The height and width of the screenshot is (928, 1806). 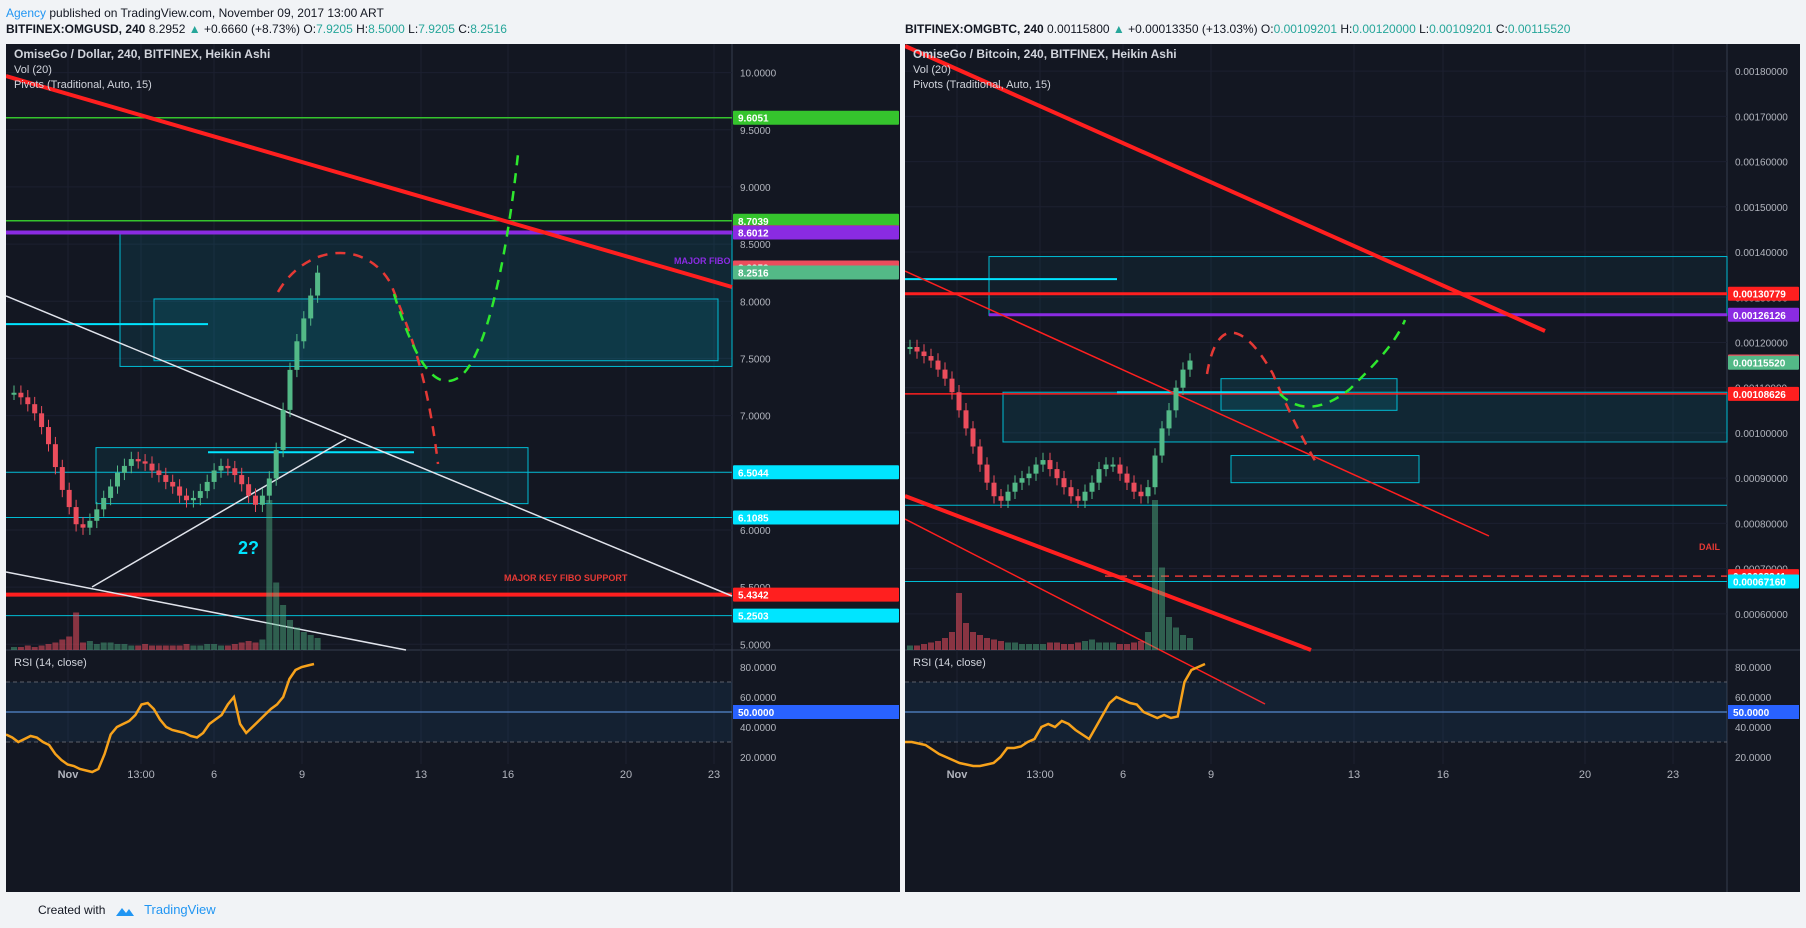 I want to click on author-link: Agency, so click(x=26, y=13).